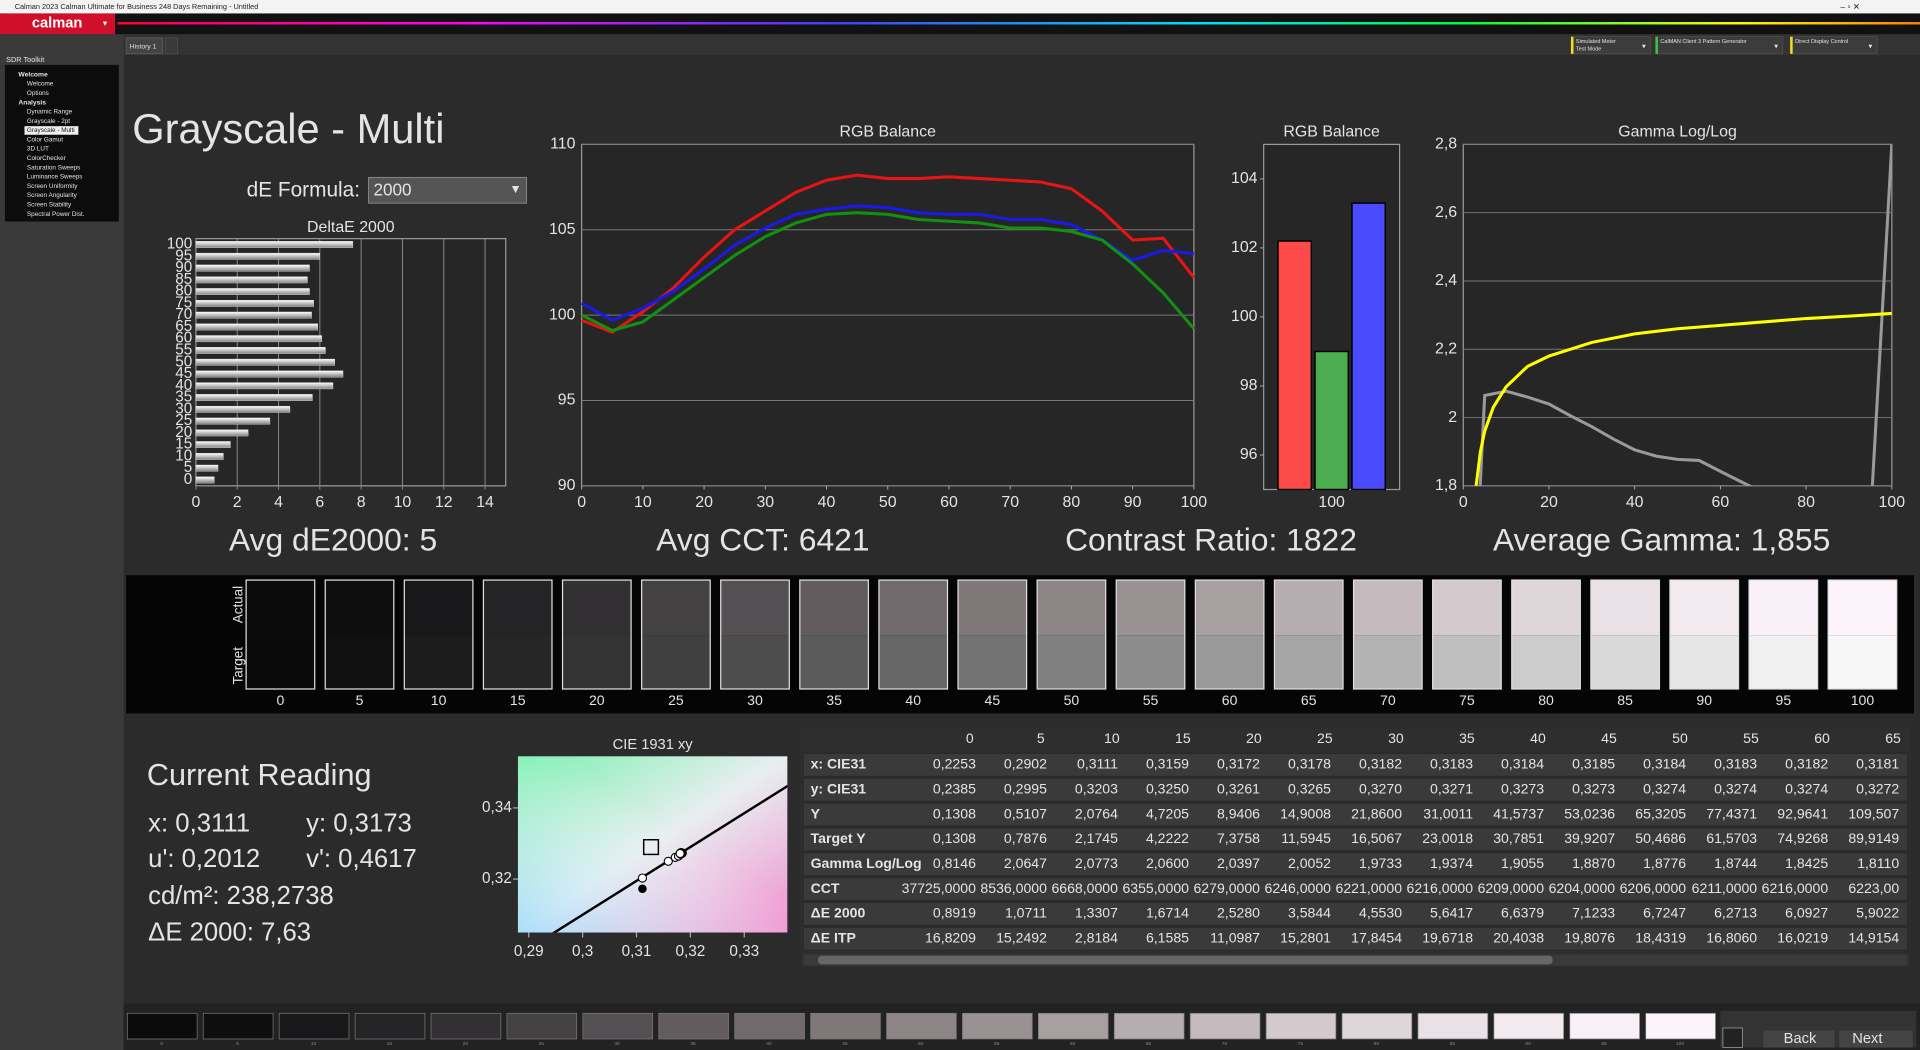 Image resolution: width=1920 pixels, height=1050 pixels. Describe the element at coordinates (1877, 913) in the screenshot. I see `table-cell: 5,9022` at that location.